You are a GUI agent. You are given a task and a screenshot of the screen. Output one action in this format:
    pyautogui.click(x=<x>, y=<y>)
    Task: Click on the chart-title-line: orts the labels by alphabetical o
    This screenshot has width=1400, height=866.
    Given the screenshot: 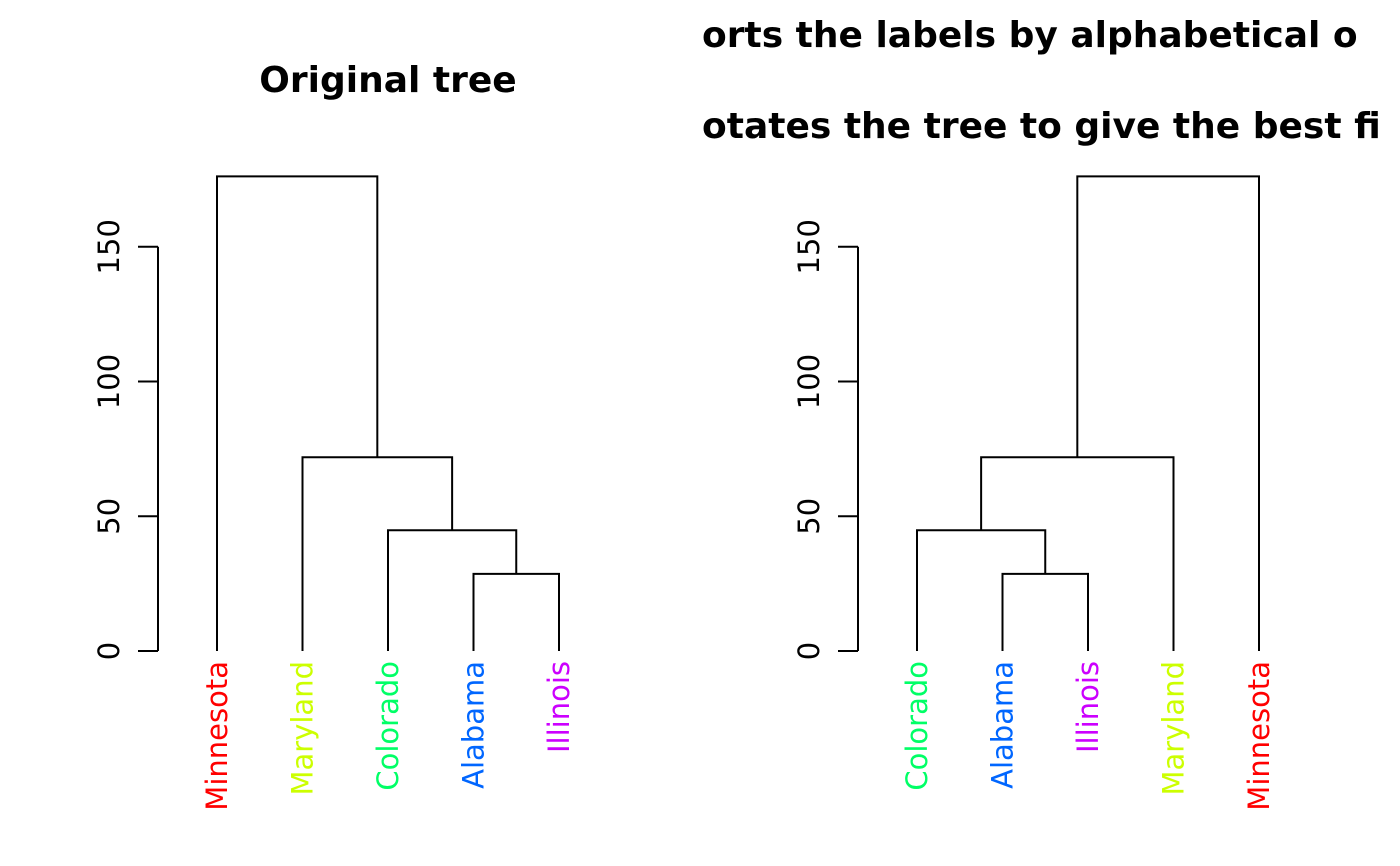 What is the action you would take?
    pyautogui.click(x=1030, y=35)
    